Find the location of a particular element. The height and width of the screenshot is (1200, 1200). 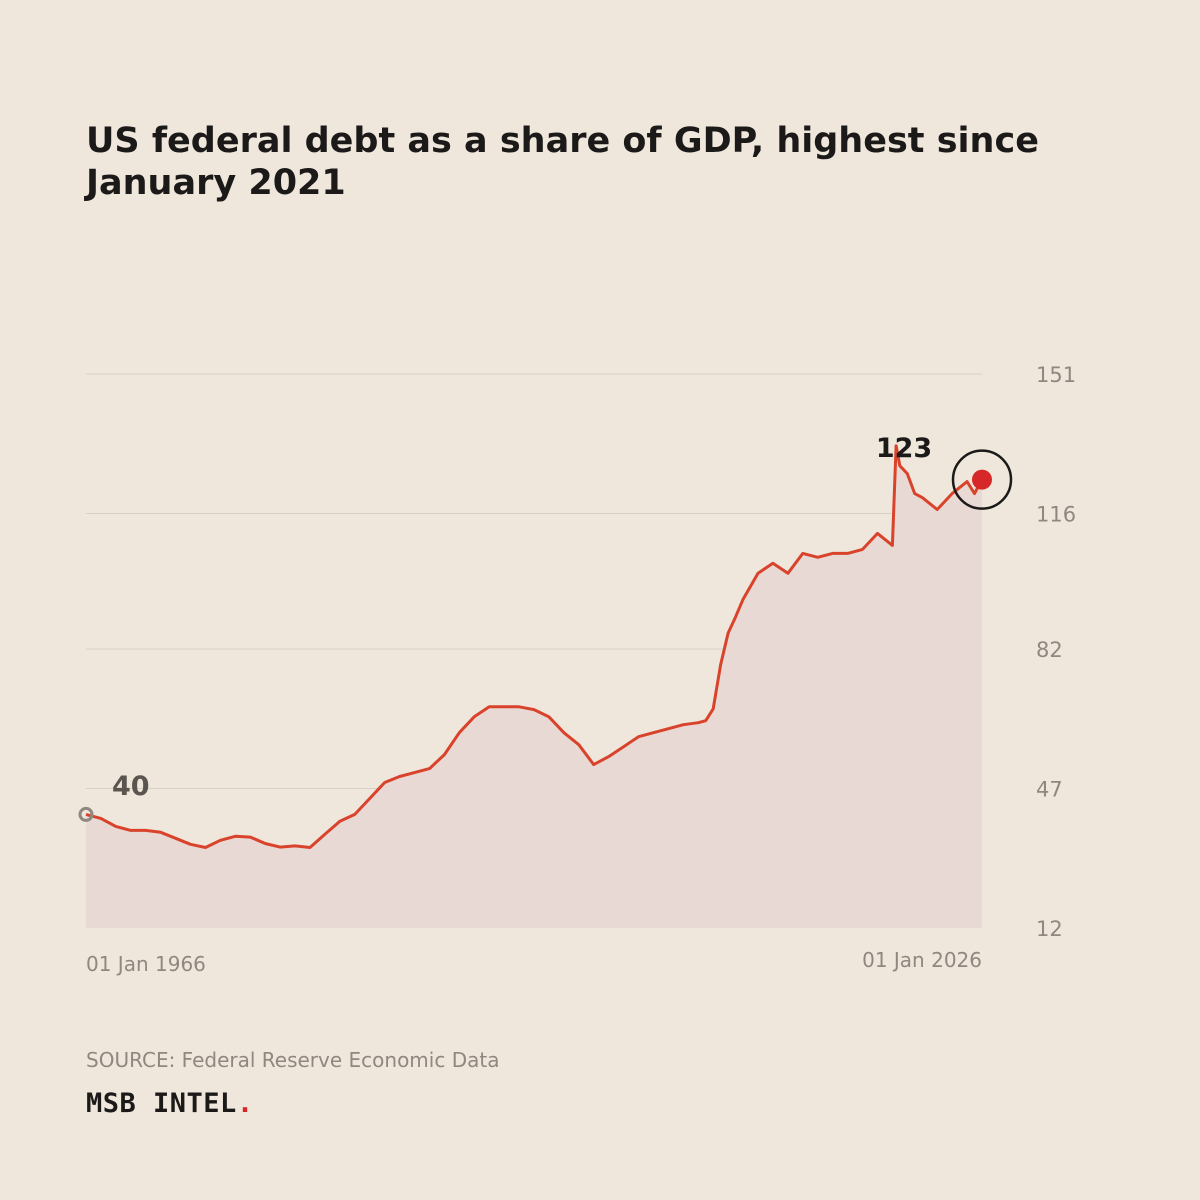

end-marker is located at coordinates (982, 479).